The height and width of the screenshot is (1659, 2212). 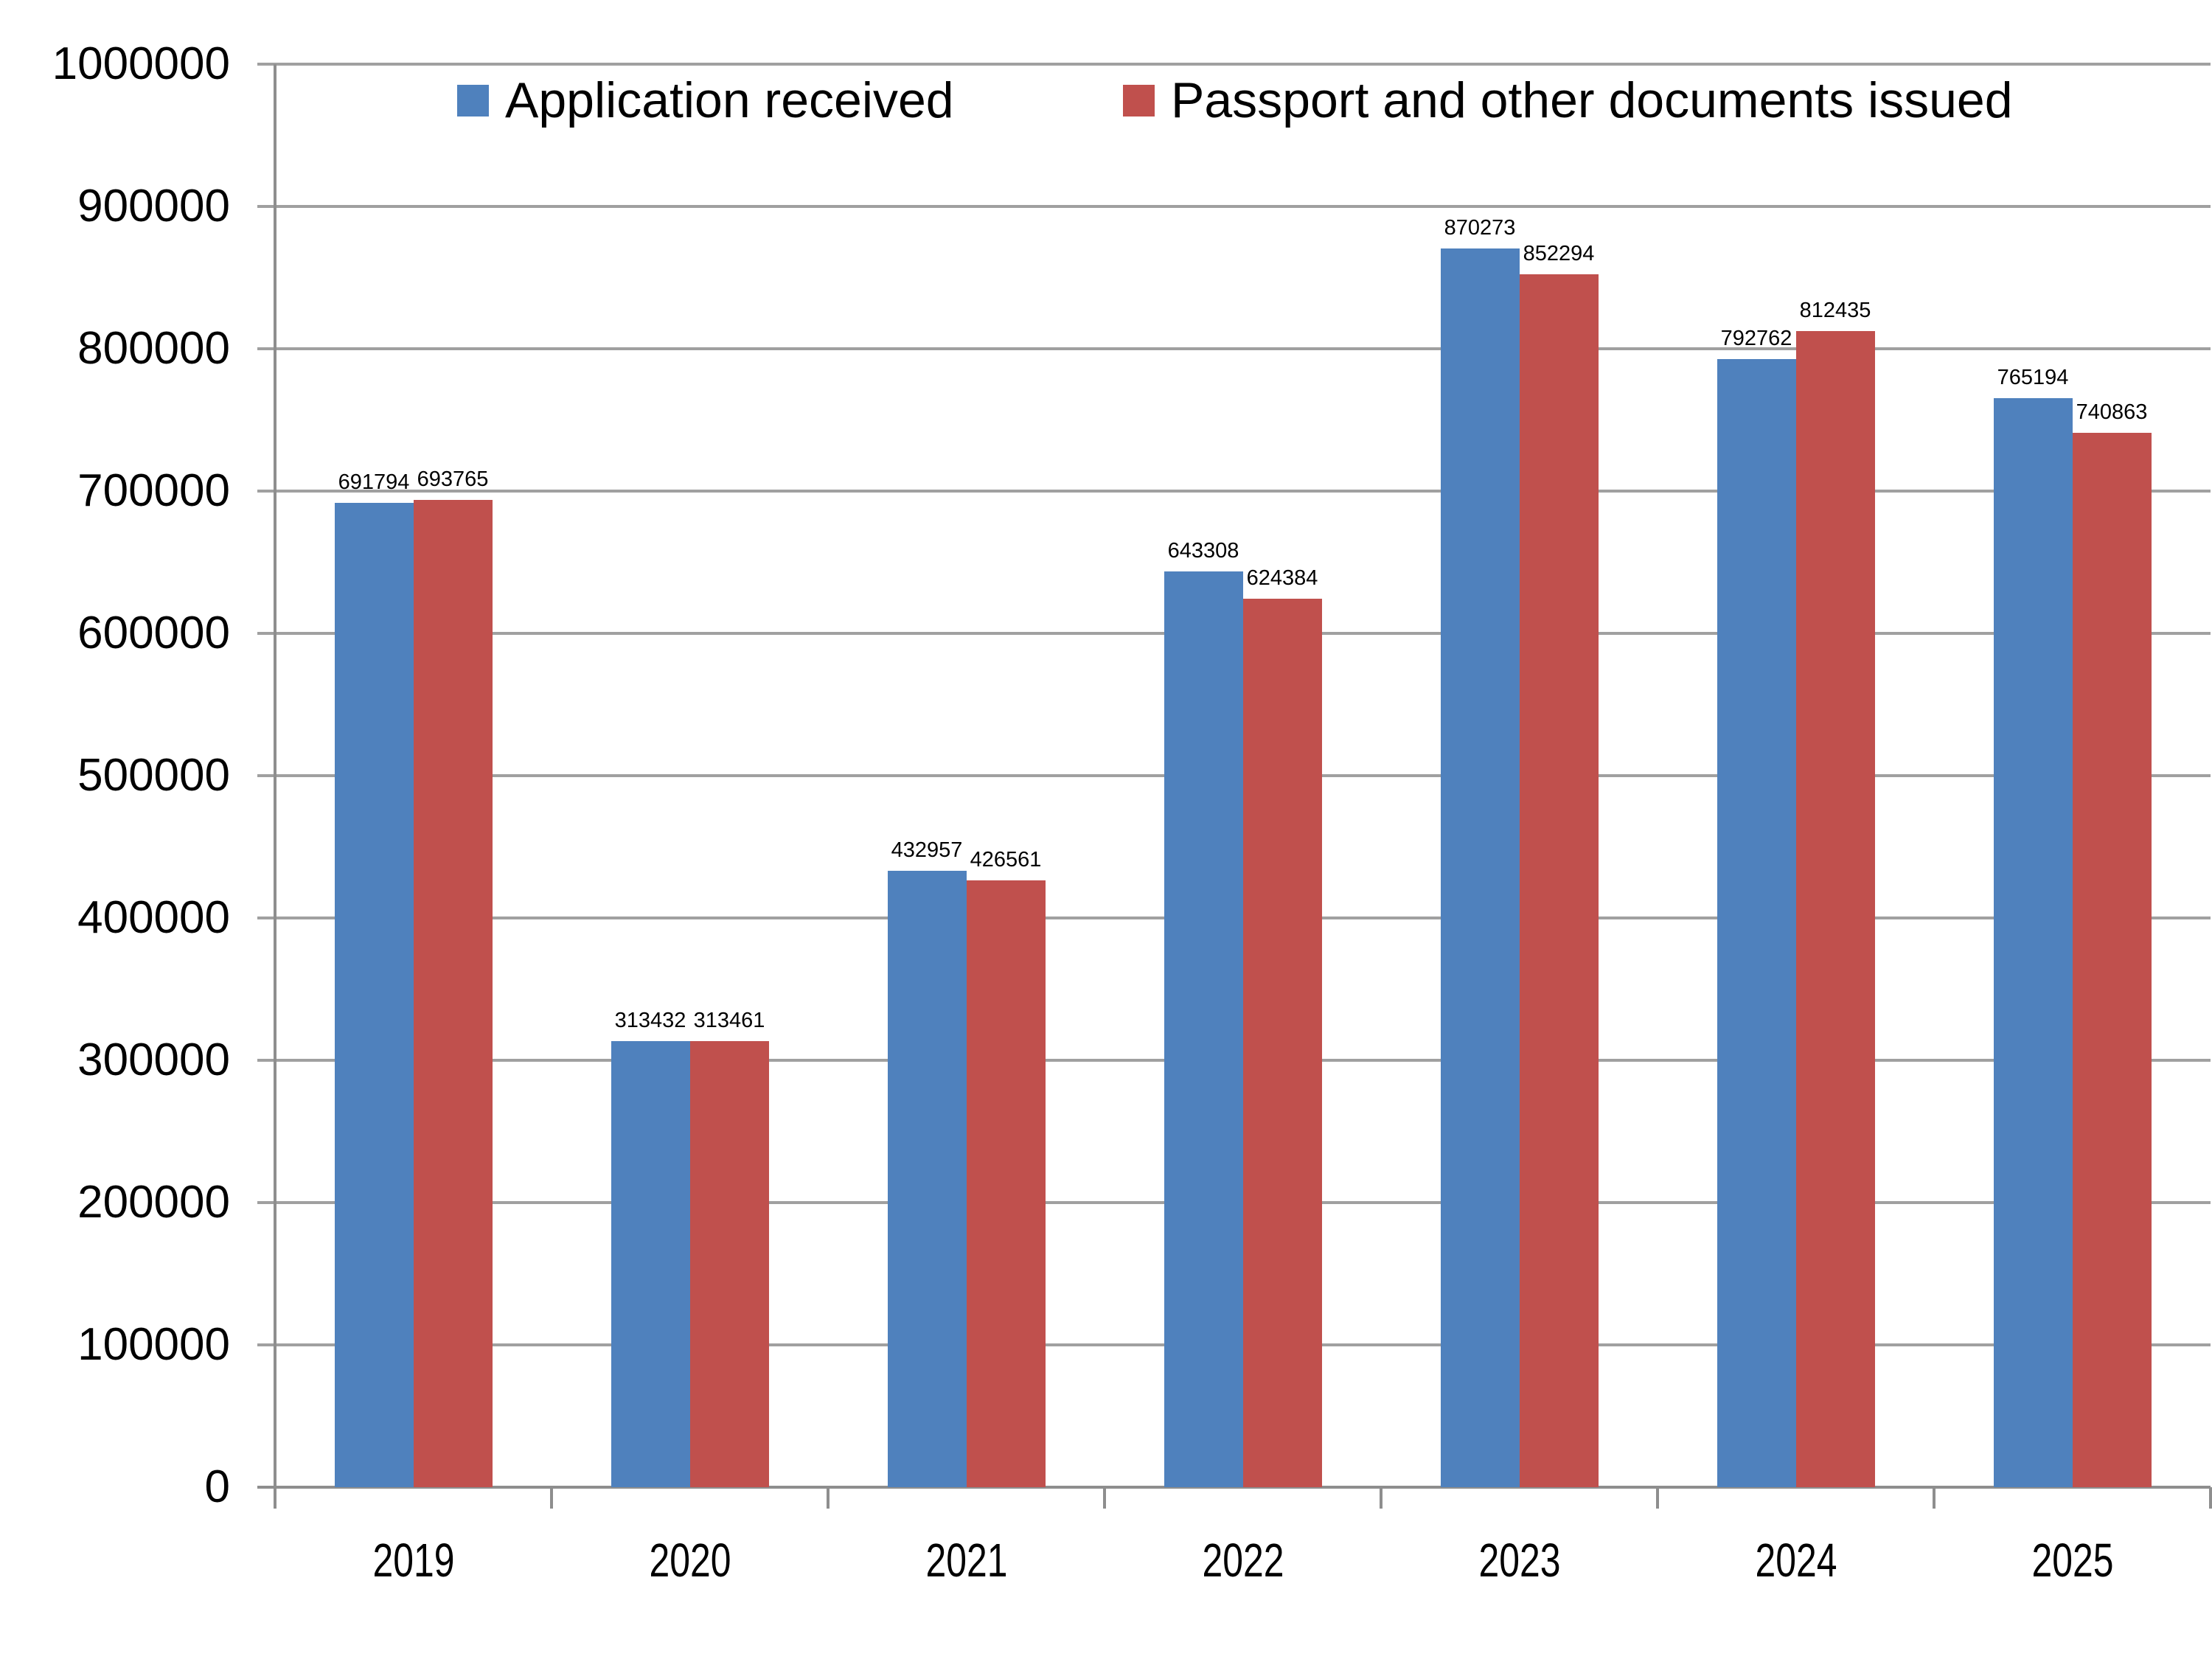 What do you see at coordinates (153, 206) in the screenshot?
I see `y-axis-label: 900000` at bounding box center [153, 206].